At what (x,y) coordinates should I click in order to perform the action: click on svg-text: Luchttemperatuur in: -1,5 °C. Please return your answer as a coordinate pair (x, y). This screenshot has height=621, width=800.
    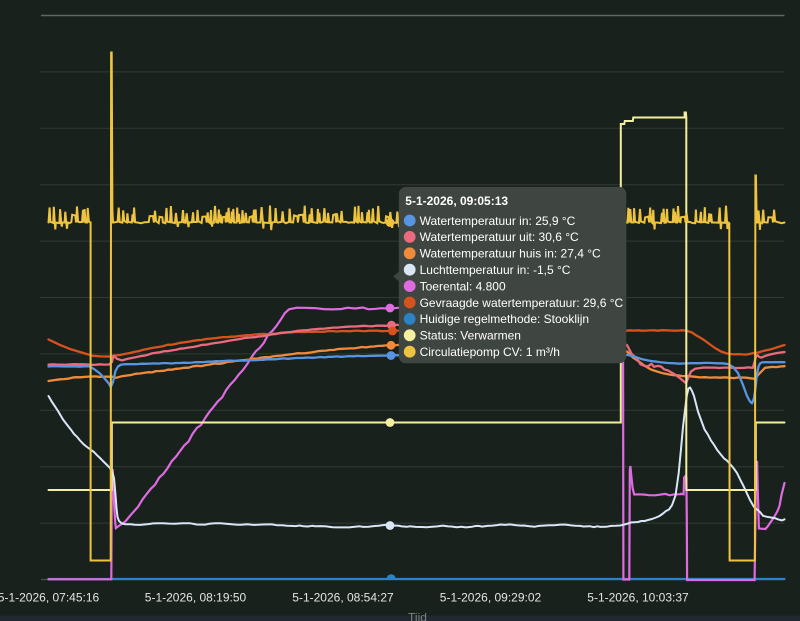
    Looking at the image, I should click on (495, 270).